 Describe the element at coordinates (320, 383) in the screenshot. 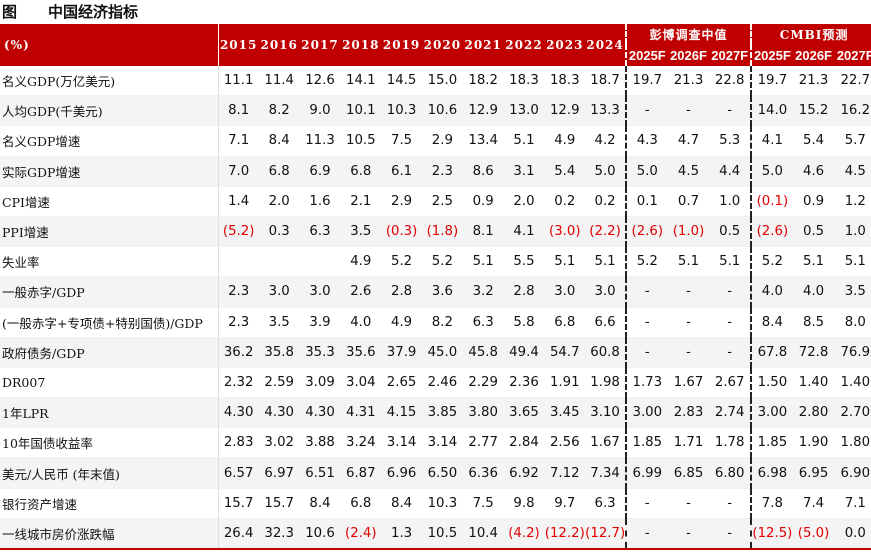

I see `table-cell: 3.09` at that location.